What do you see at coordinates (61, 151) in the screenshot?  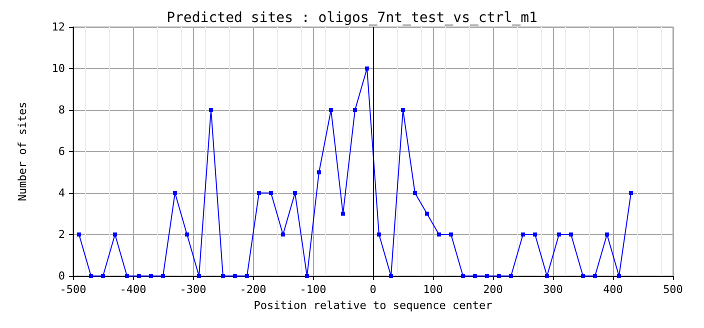 I see `y-tick-label: 6` at bounding box center [61, 151].